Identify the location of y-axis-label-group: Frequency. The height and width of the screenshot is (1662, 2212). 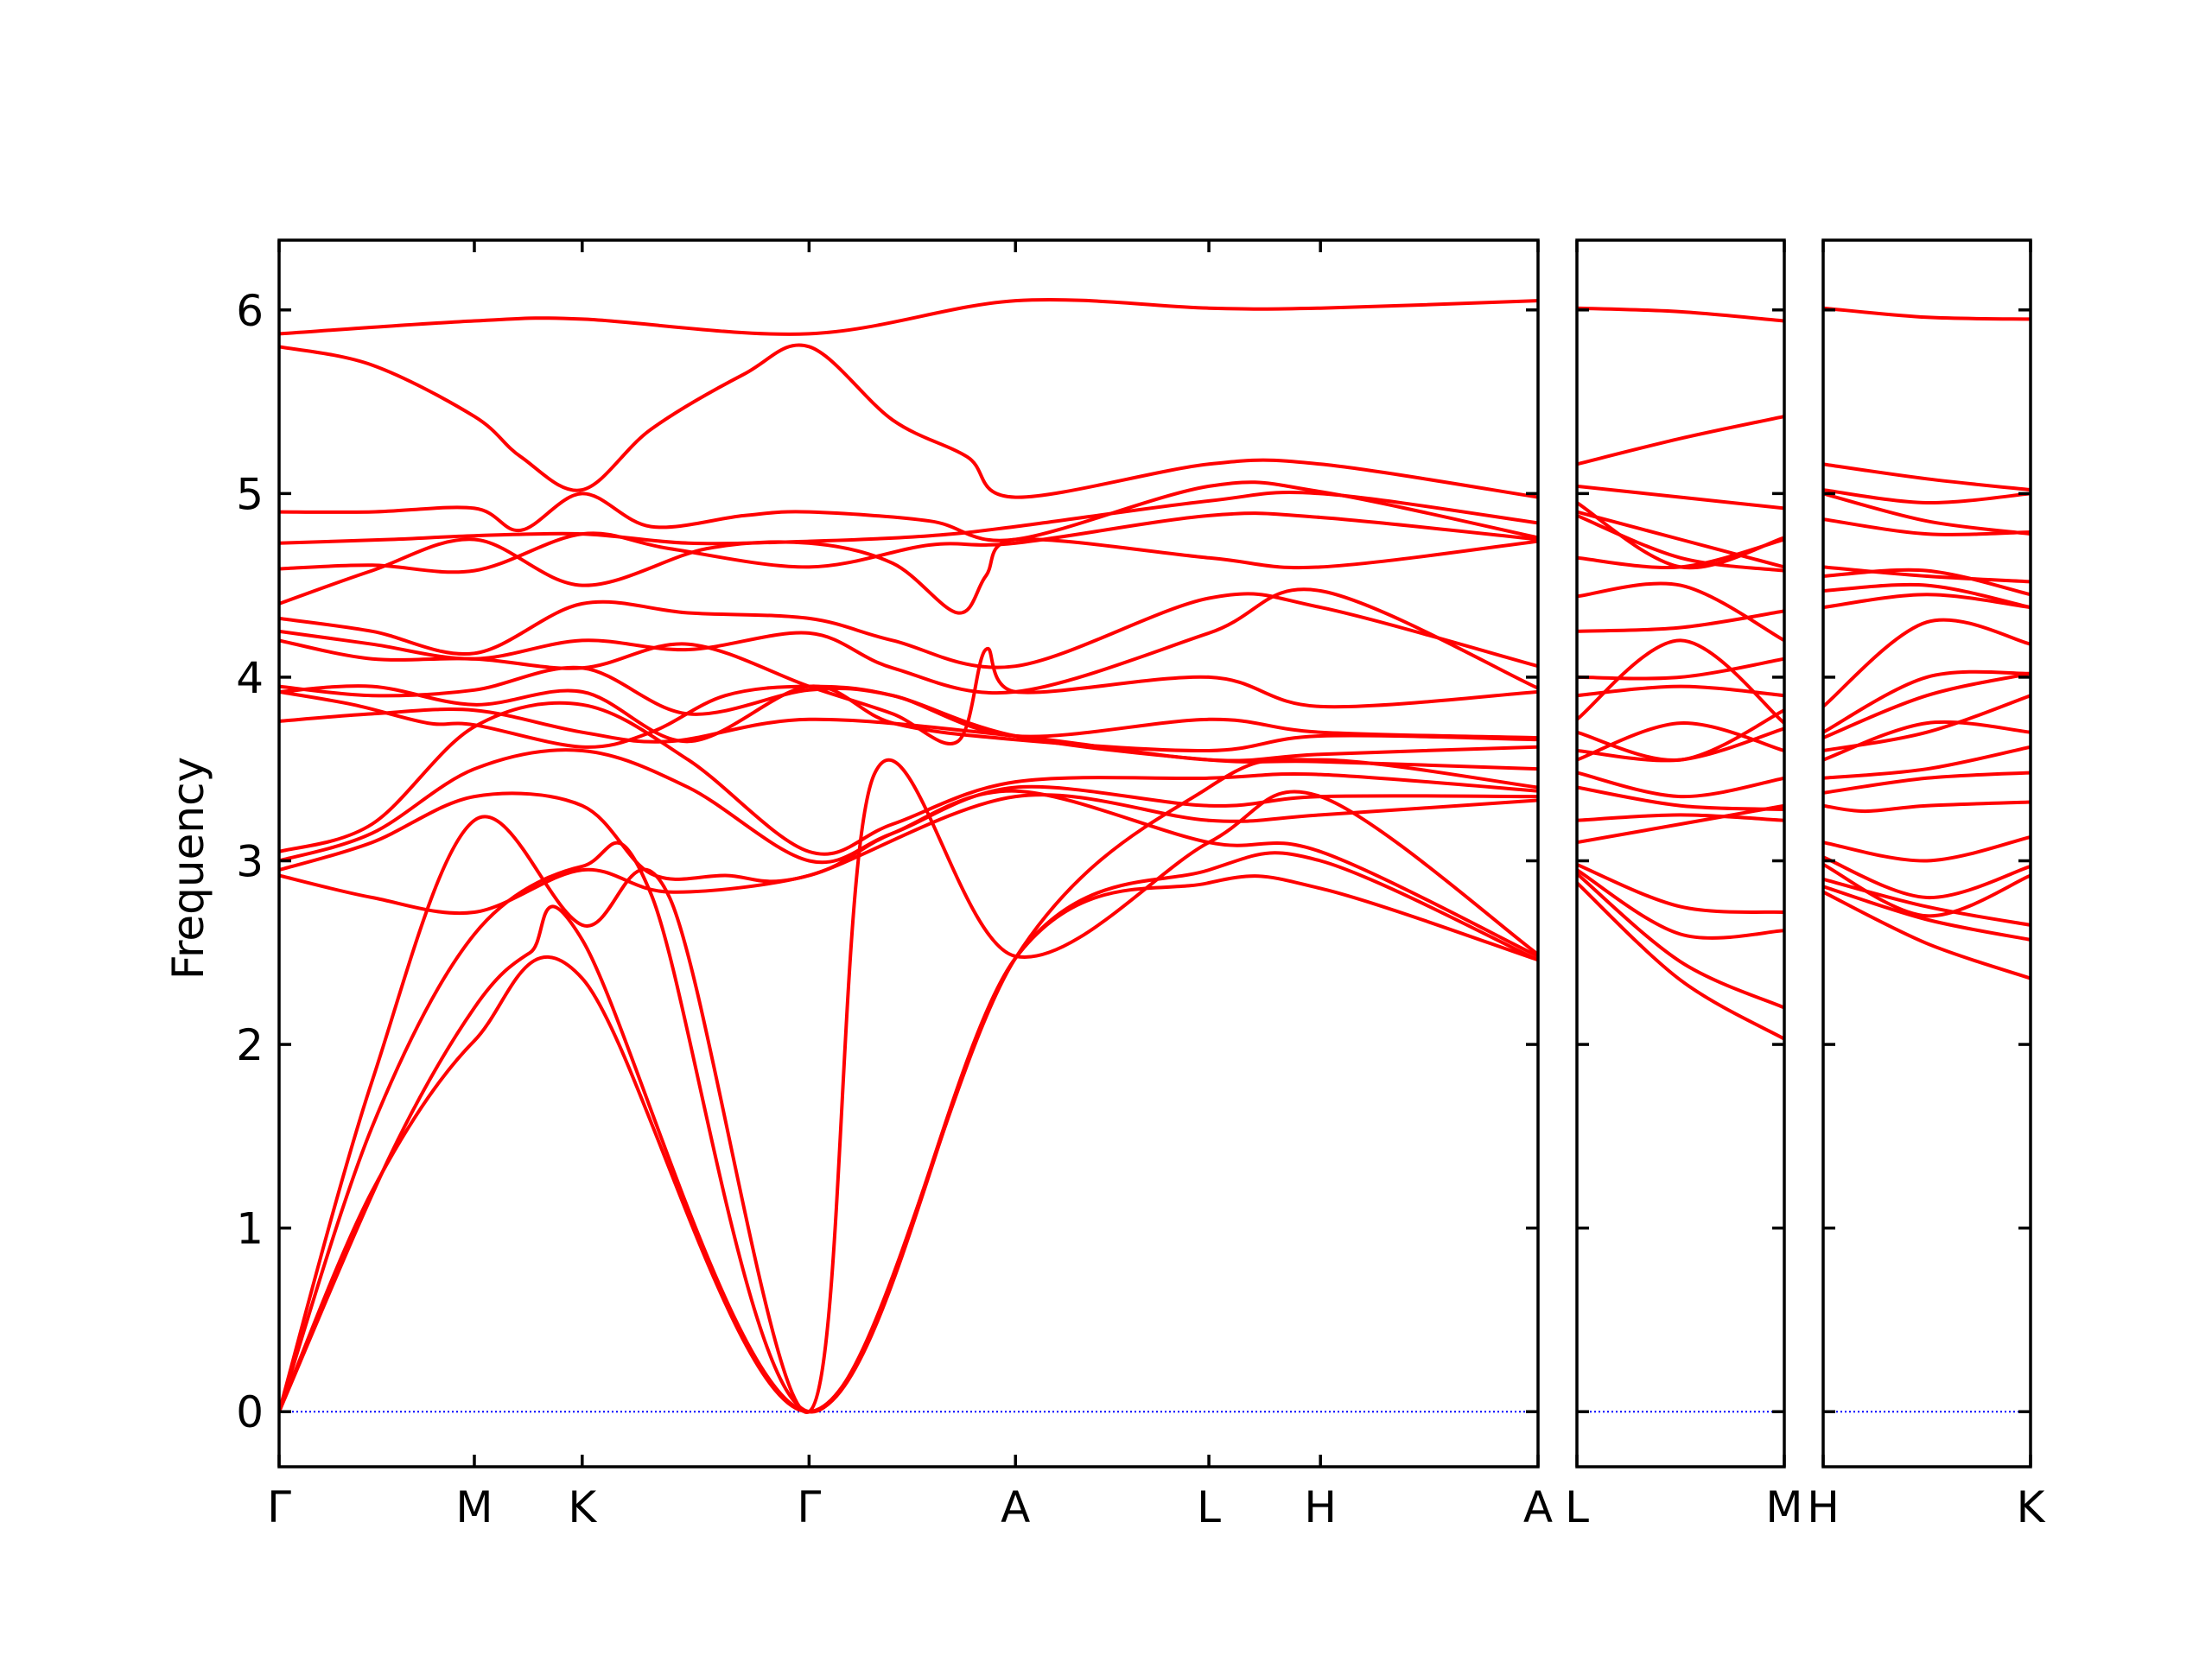
(188, 868).